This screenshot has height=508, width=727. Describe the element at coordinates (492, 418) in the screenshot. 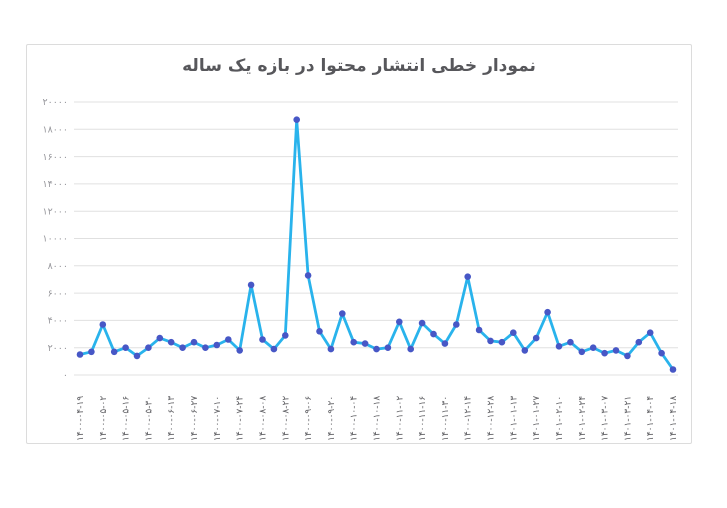

I see `x-axis-tick-label: ۱۴۰۰-۱۲-۲۸` at that location.